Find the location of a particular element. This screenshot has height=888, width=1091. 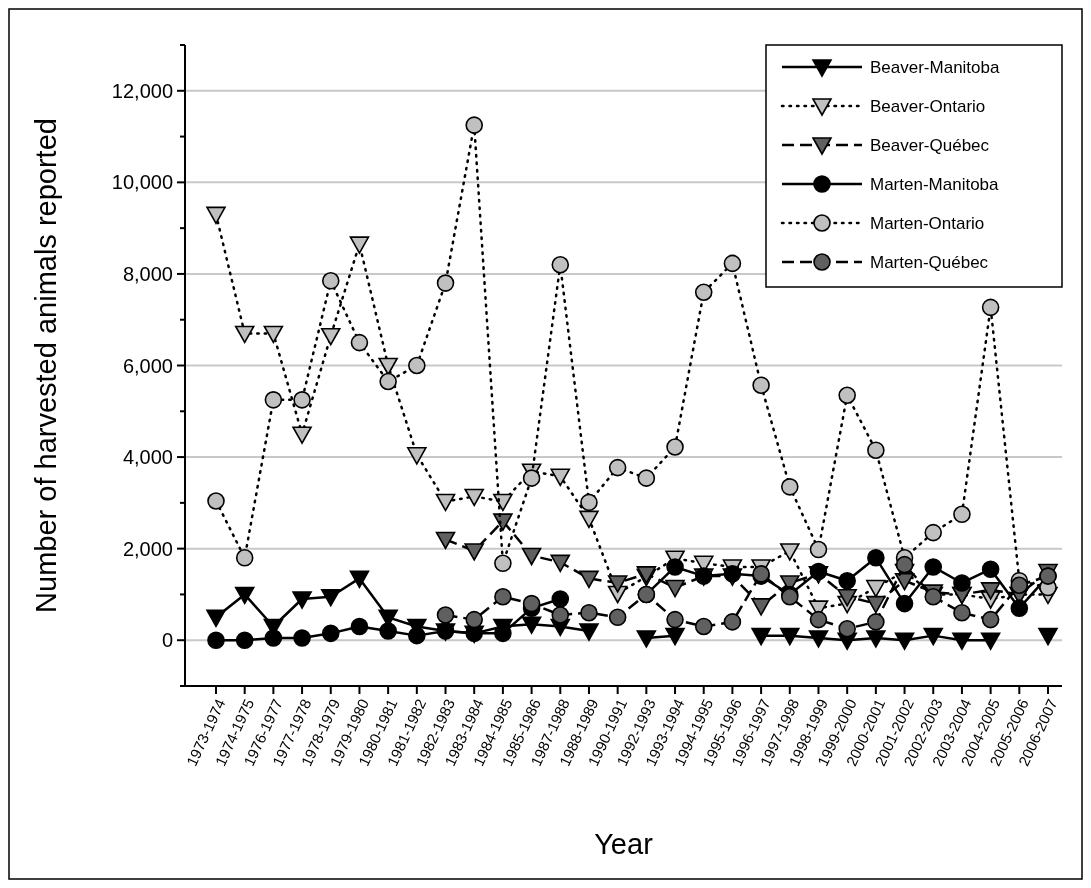

legend-label: Beaver-Ontario is located at coordinates (928, 106).